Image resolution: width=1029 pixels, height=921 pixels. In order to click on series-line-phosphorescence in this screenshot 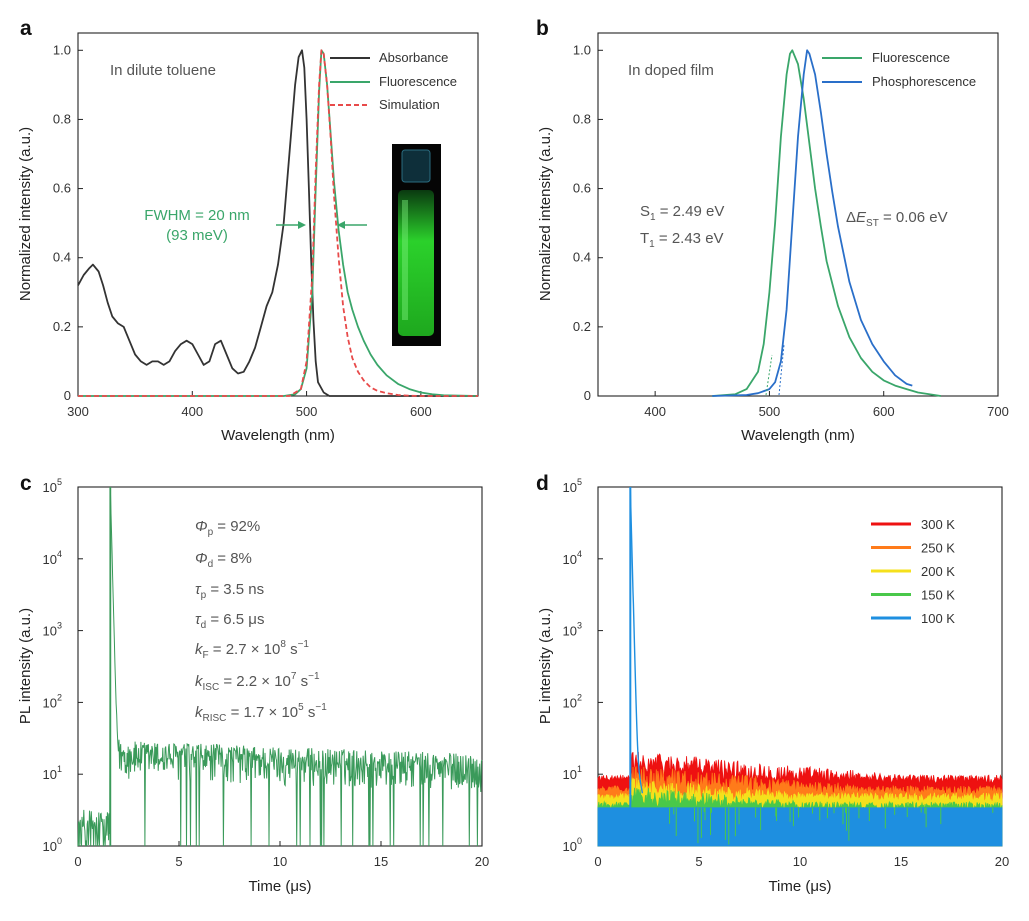, I will do `click(812, 223)`.